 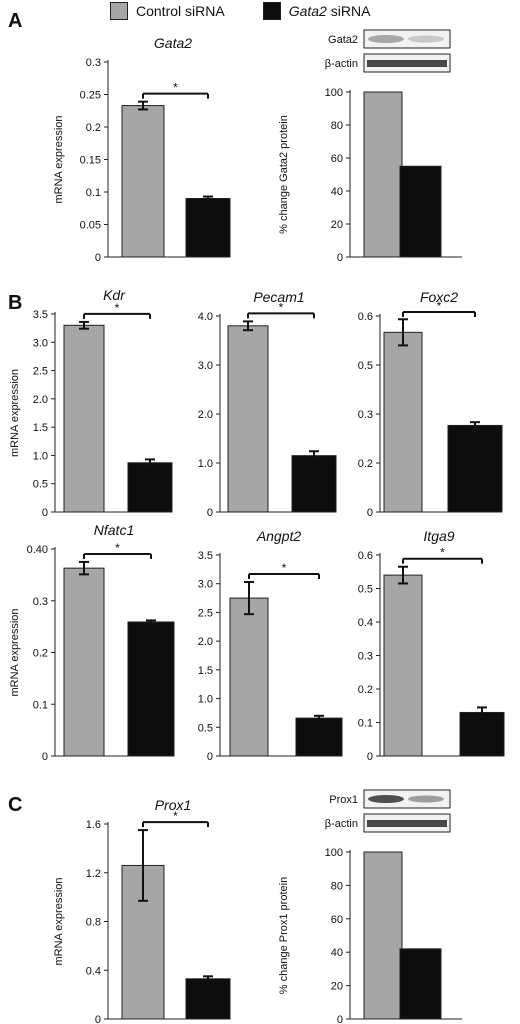 I want to click on legend-label-control: Control siRNA, so click(x=180, y=11).